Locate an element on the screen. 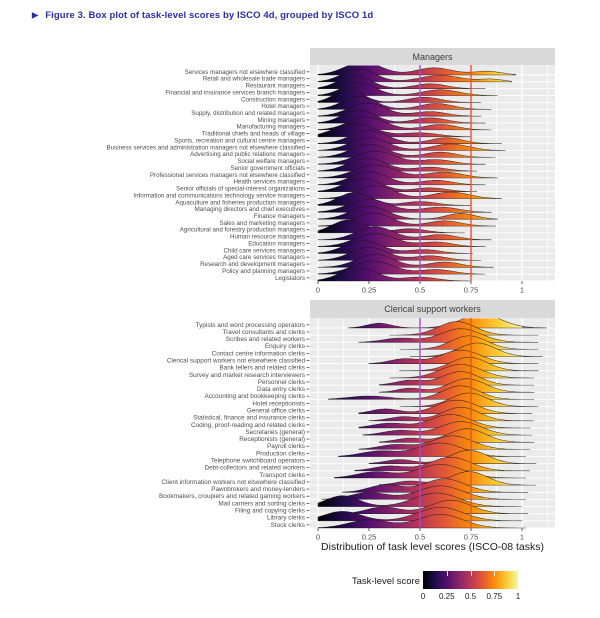 This screenshot has height=618, width=600. y-axis-label: Scribes and related workers is located at coordinates (265, 339).